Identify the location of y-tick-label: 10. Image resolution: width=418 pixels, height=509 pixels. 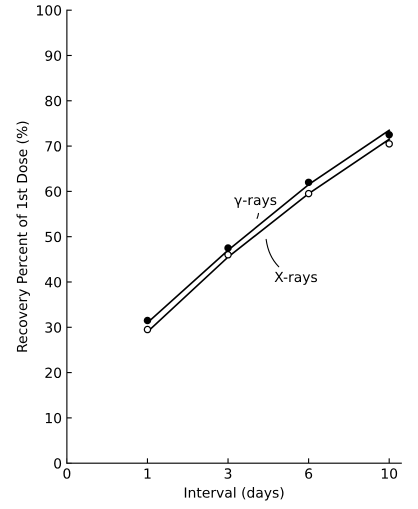
(54, 418).